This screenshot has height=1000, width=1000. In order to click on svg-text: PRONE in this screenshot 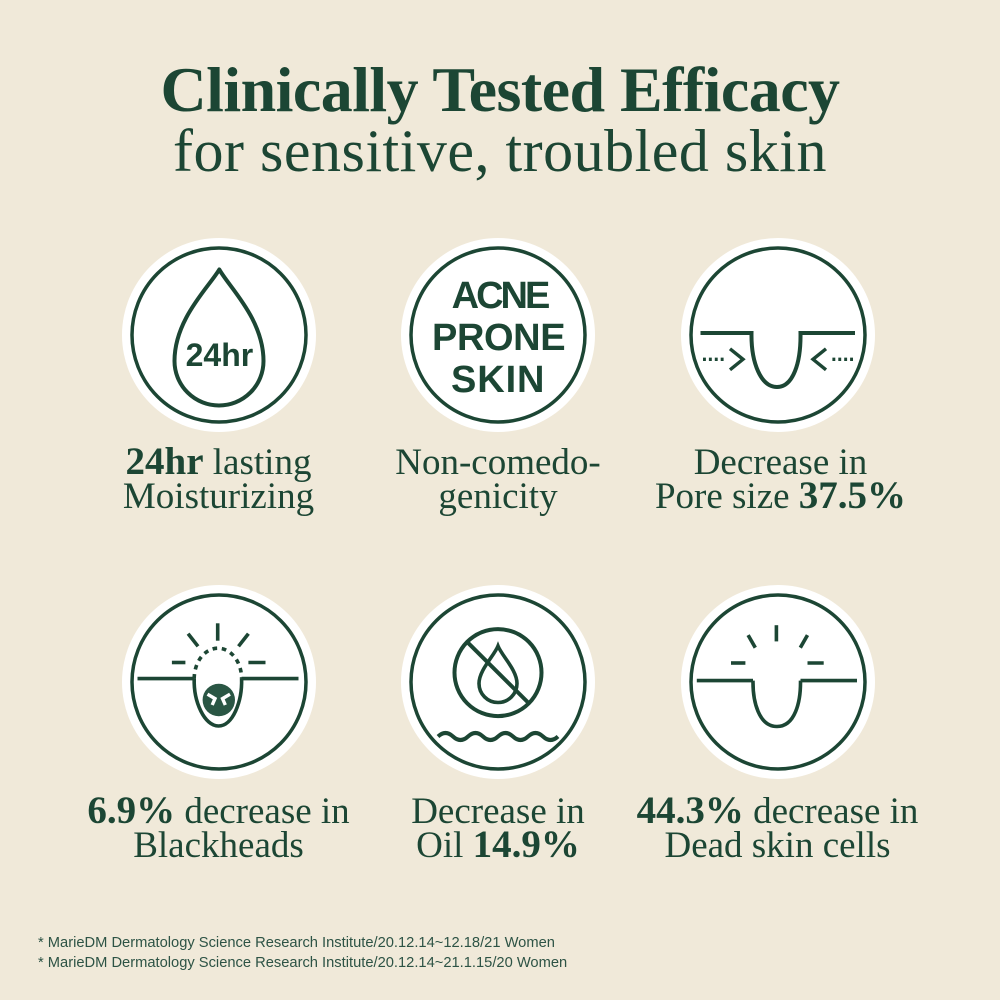, I will do `click(498, 338)`.